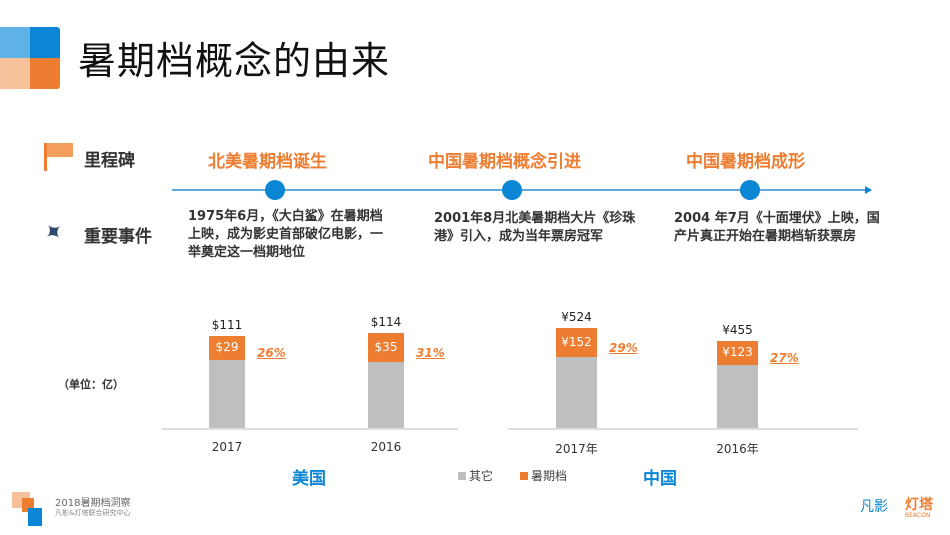 Image resolution: width=950 pixels, height=535 pixels. What do you see at coordinates (660, 479) in the screenshot?
I see `group-label-cn: 中国` at bounding box center [660, 479].